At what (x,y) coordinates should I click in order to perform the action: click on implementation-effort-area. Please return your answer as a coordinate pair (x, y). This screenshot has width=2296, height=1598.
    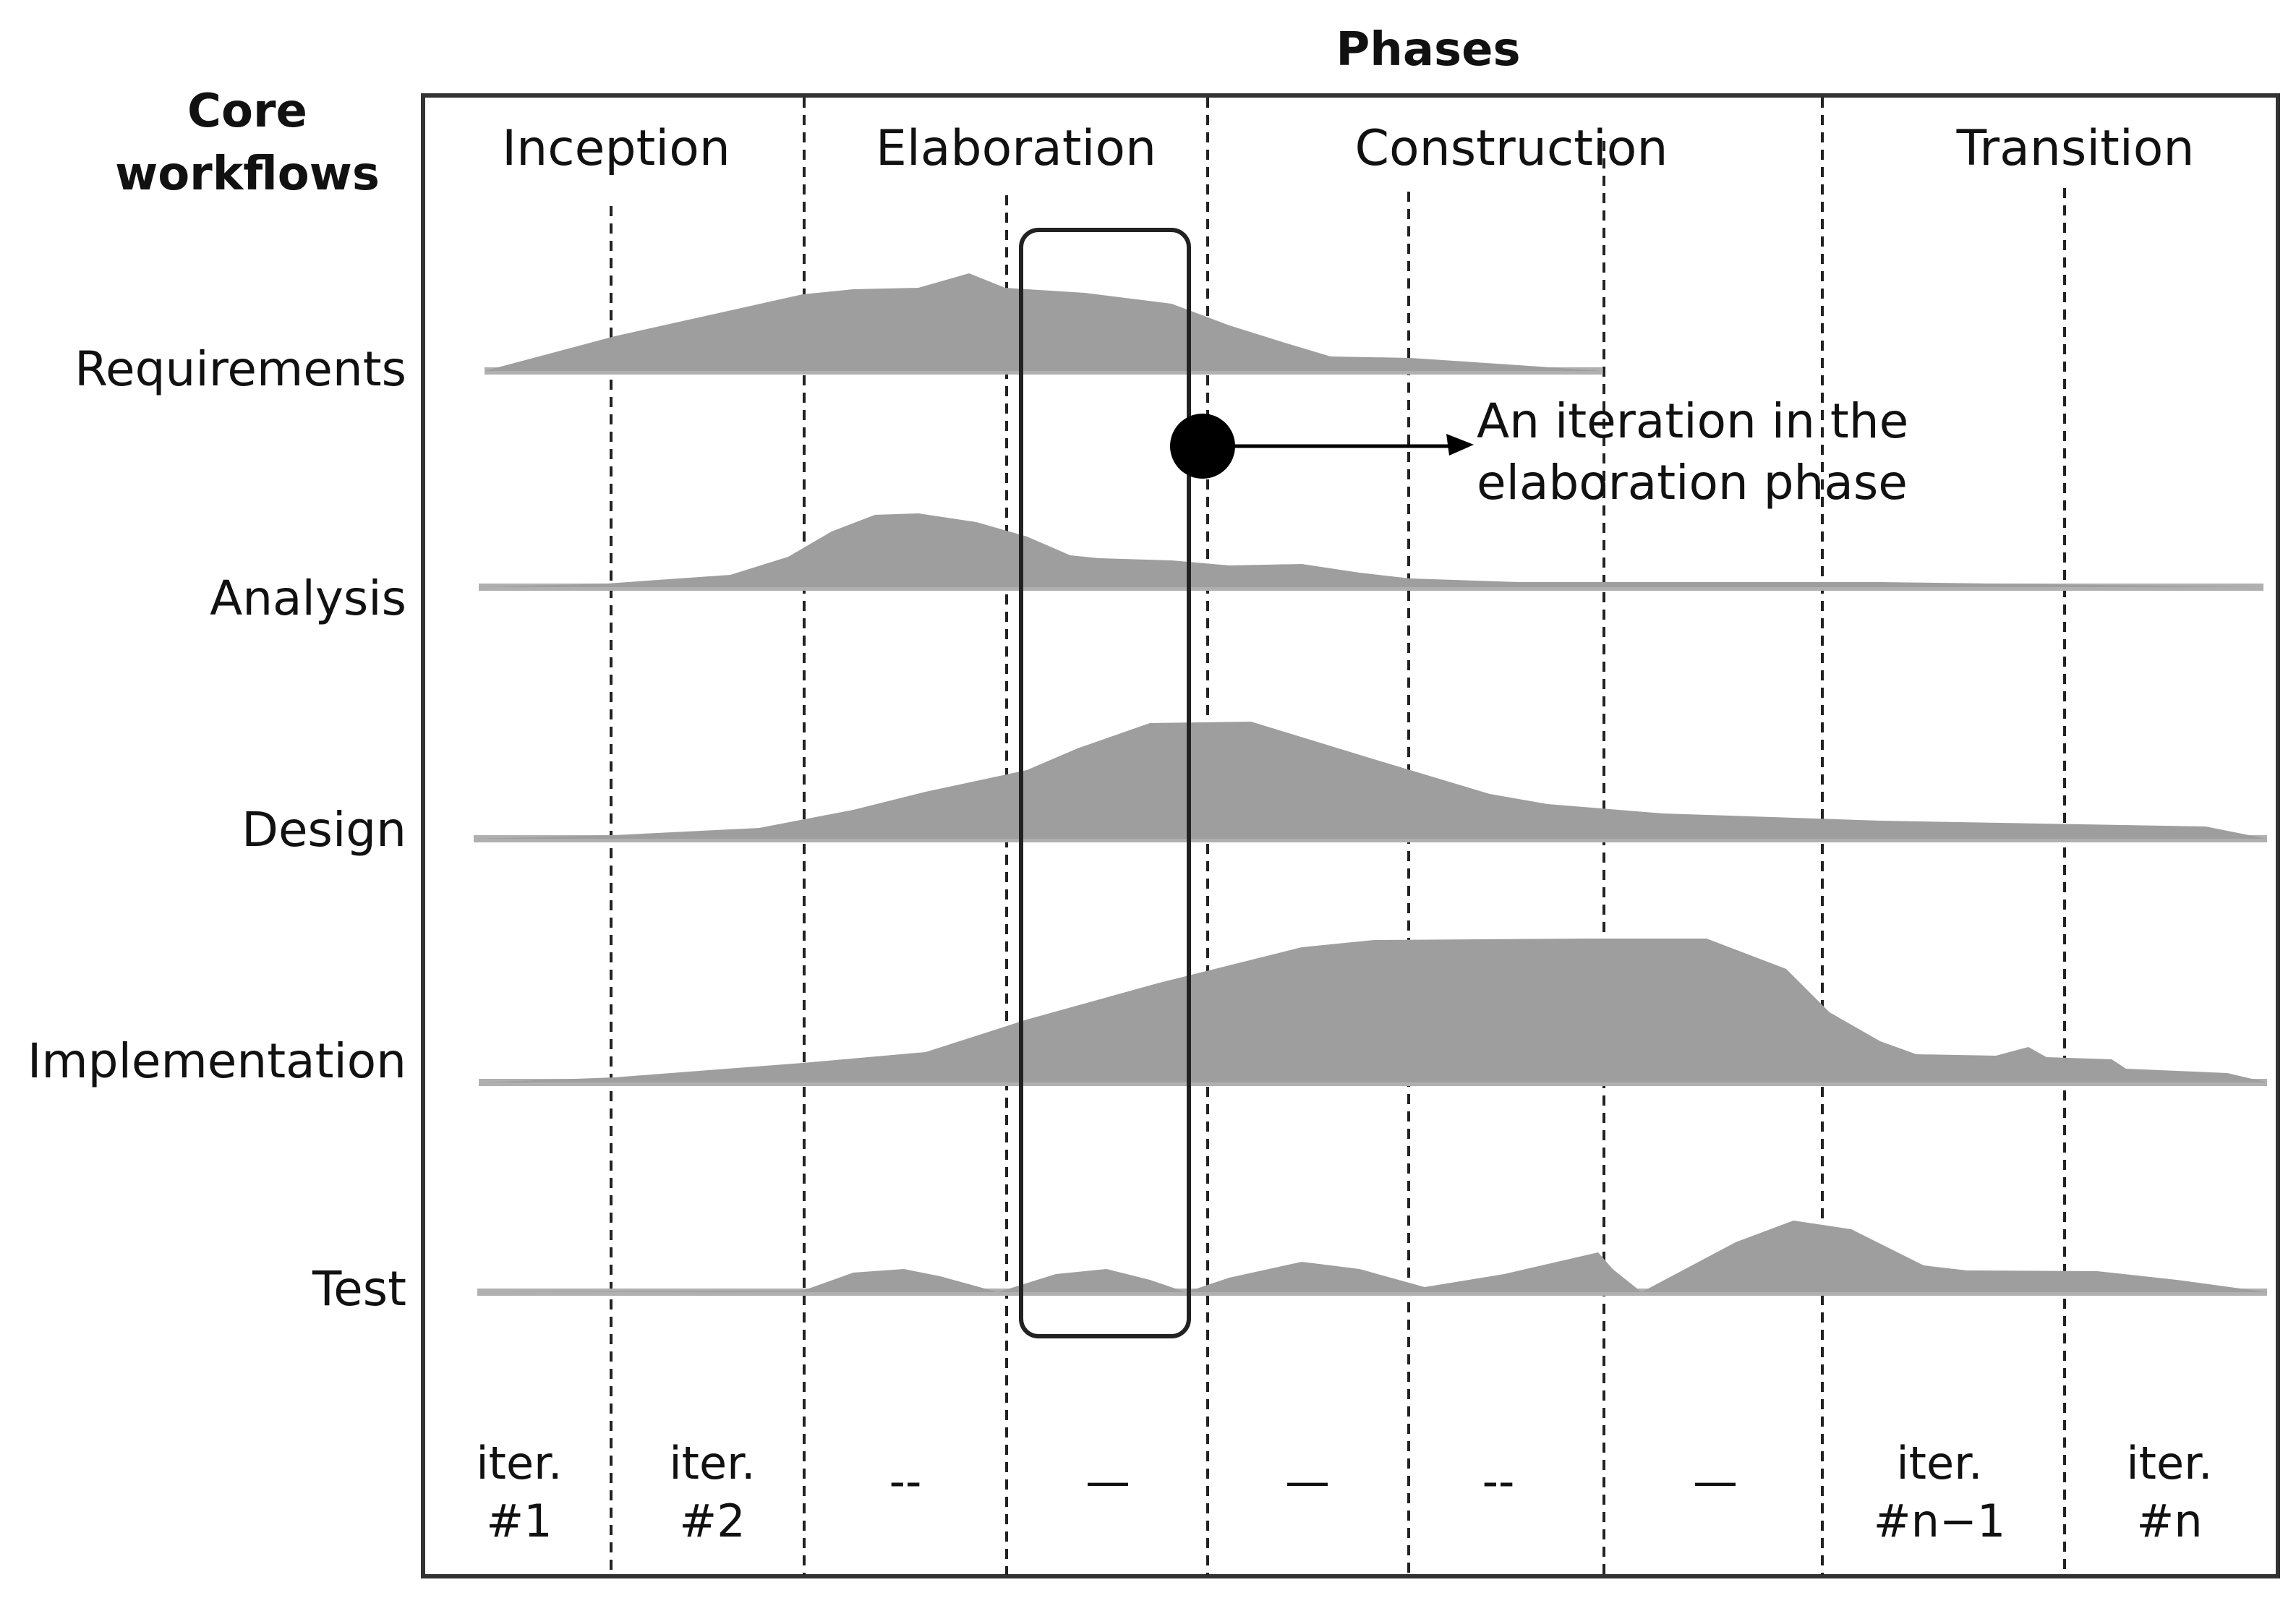
    Looking at the image, I should click on (1373, 1010).